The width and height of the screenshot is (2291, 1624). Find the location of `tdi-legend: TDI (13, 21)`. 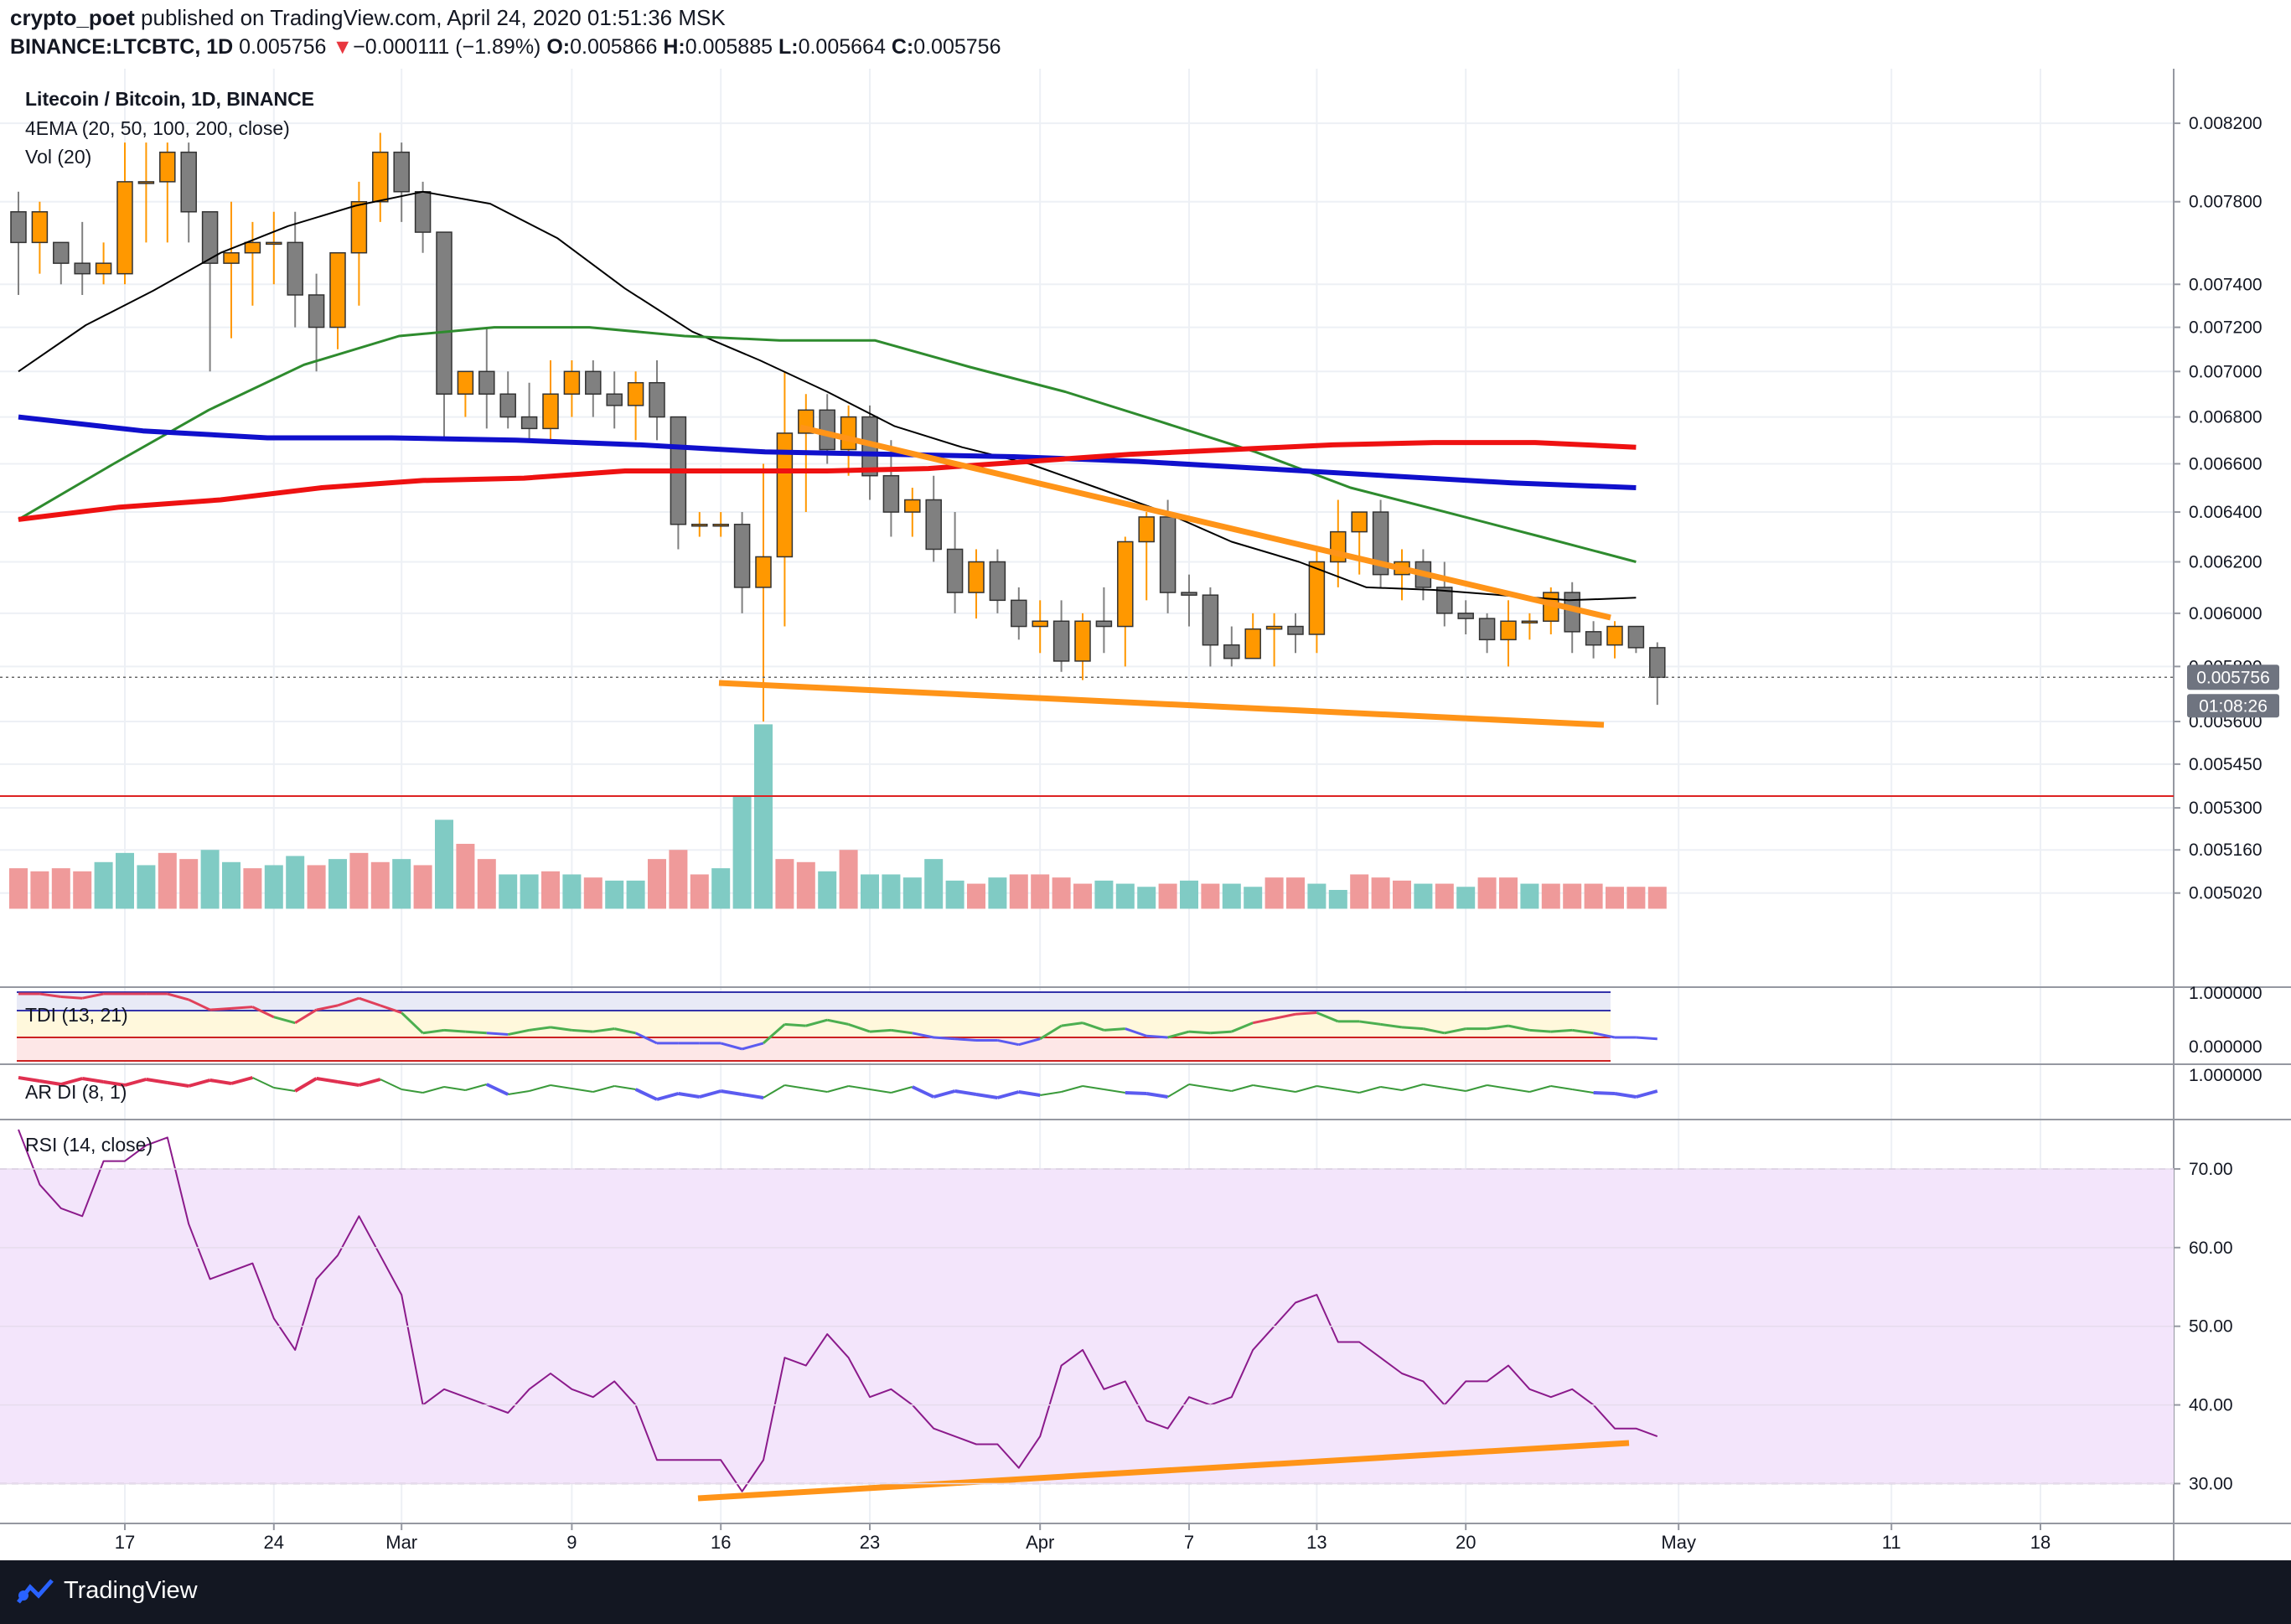

tdi-legend: TDI (13, 21) is located at coordinates (76, 1015).